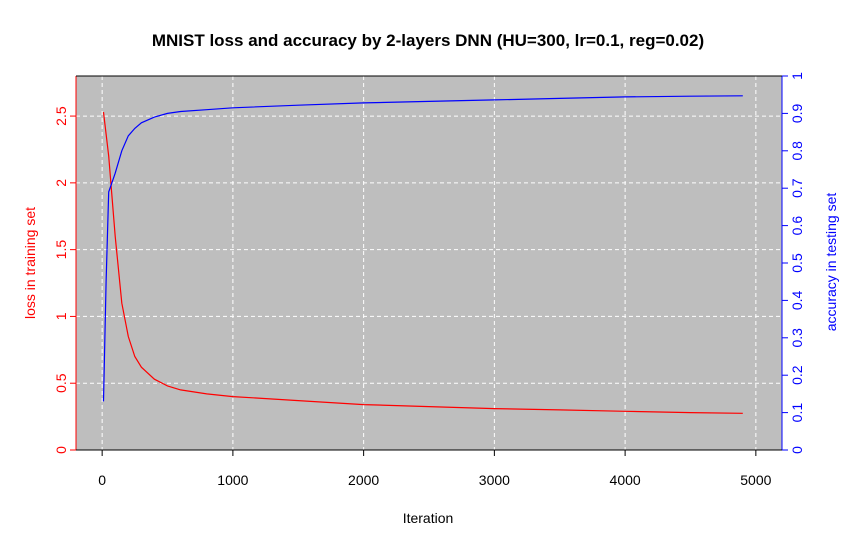 The width and height of the screenshot is (858, 546). I want to click on left-y-axis-label: loss in training set, so click(30, 263).